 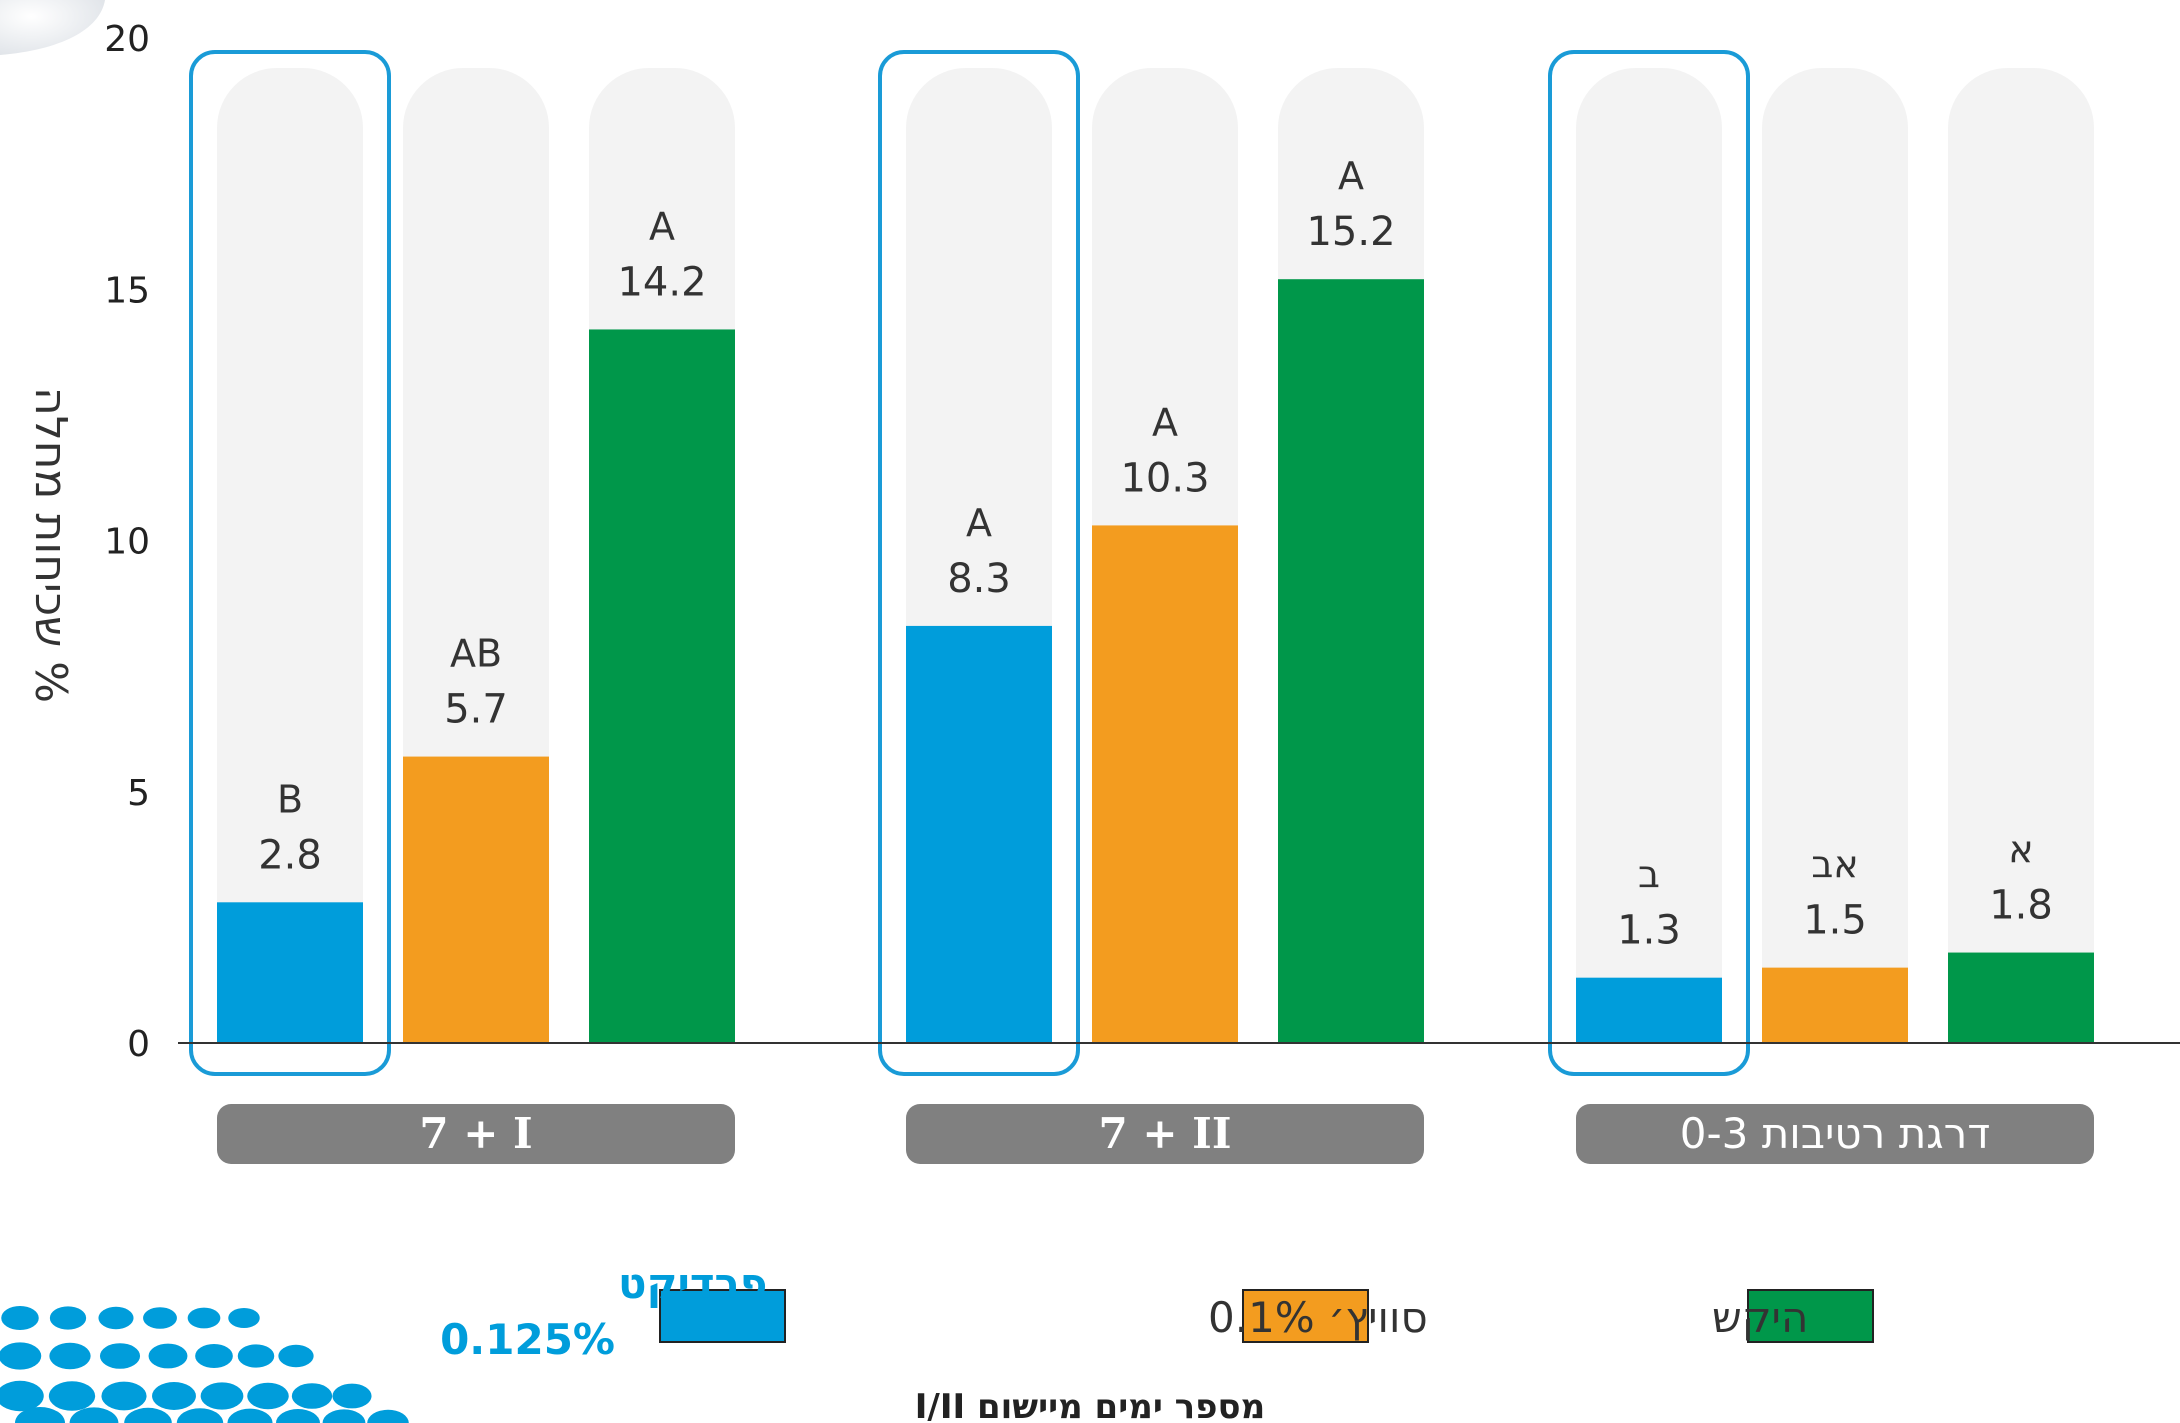 What do you see at coordinates (661, 282) in the screenshot?
I see `bar-value-label: 14.2` at bounding box center [661, 282].